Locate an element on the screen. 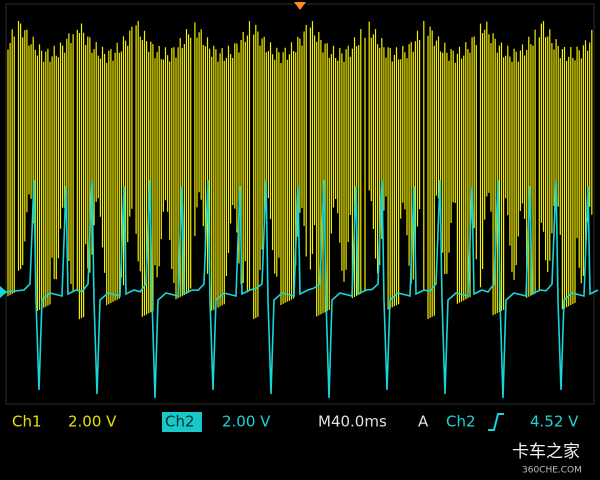 The width and height of the screenshot is (600, 480). trigger-mode: A is located at coordinates (423, 422).